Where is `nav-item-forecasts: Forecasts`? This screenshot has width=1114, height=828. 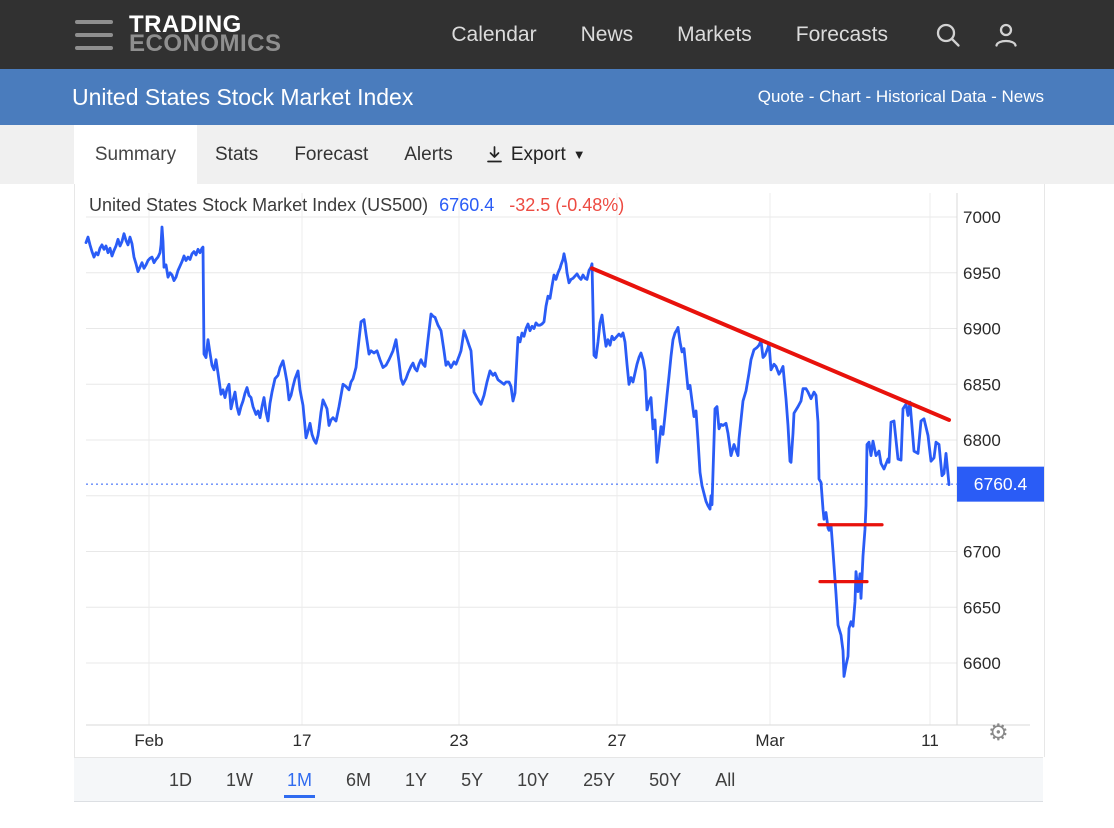
nav-item-forecasts: Forecasts is located at coordinates (841, 34).